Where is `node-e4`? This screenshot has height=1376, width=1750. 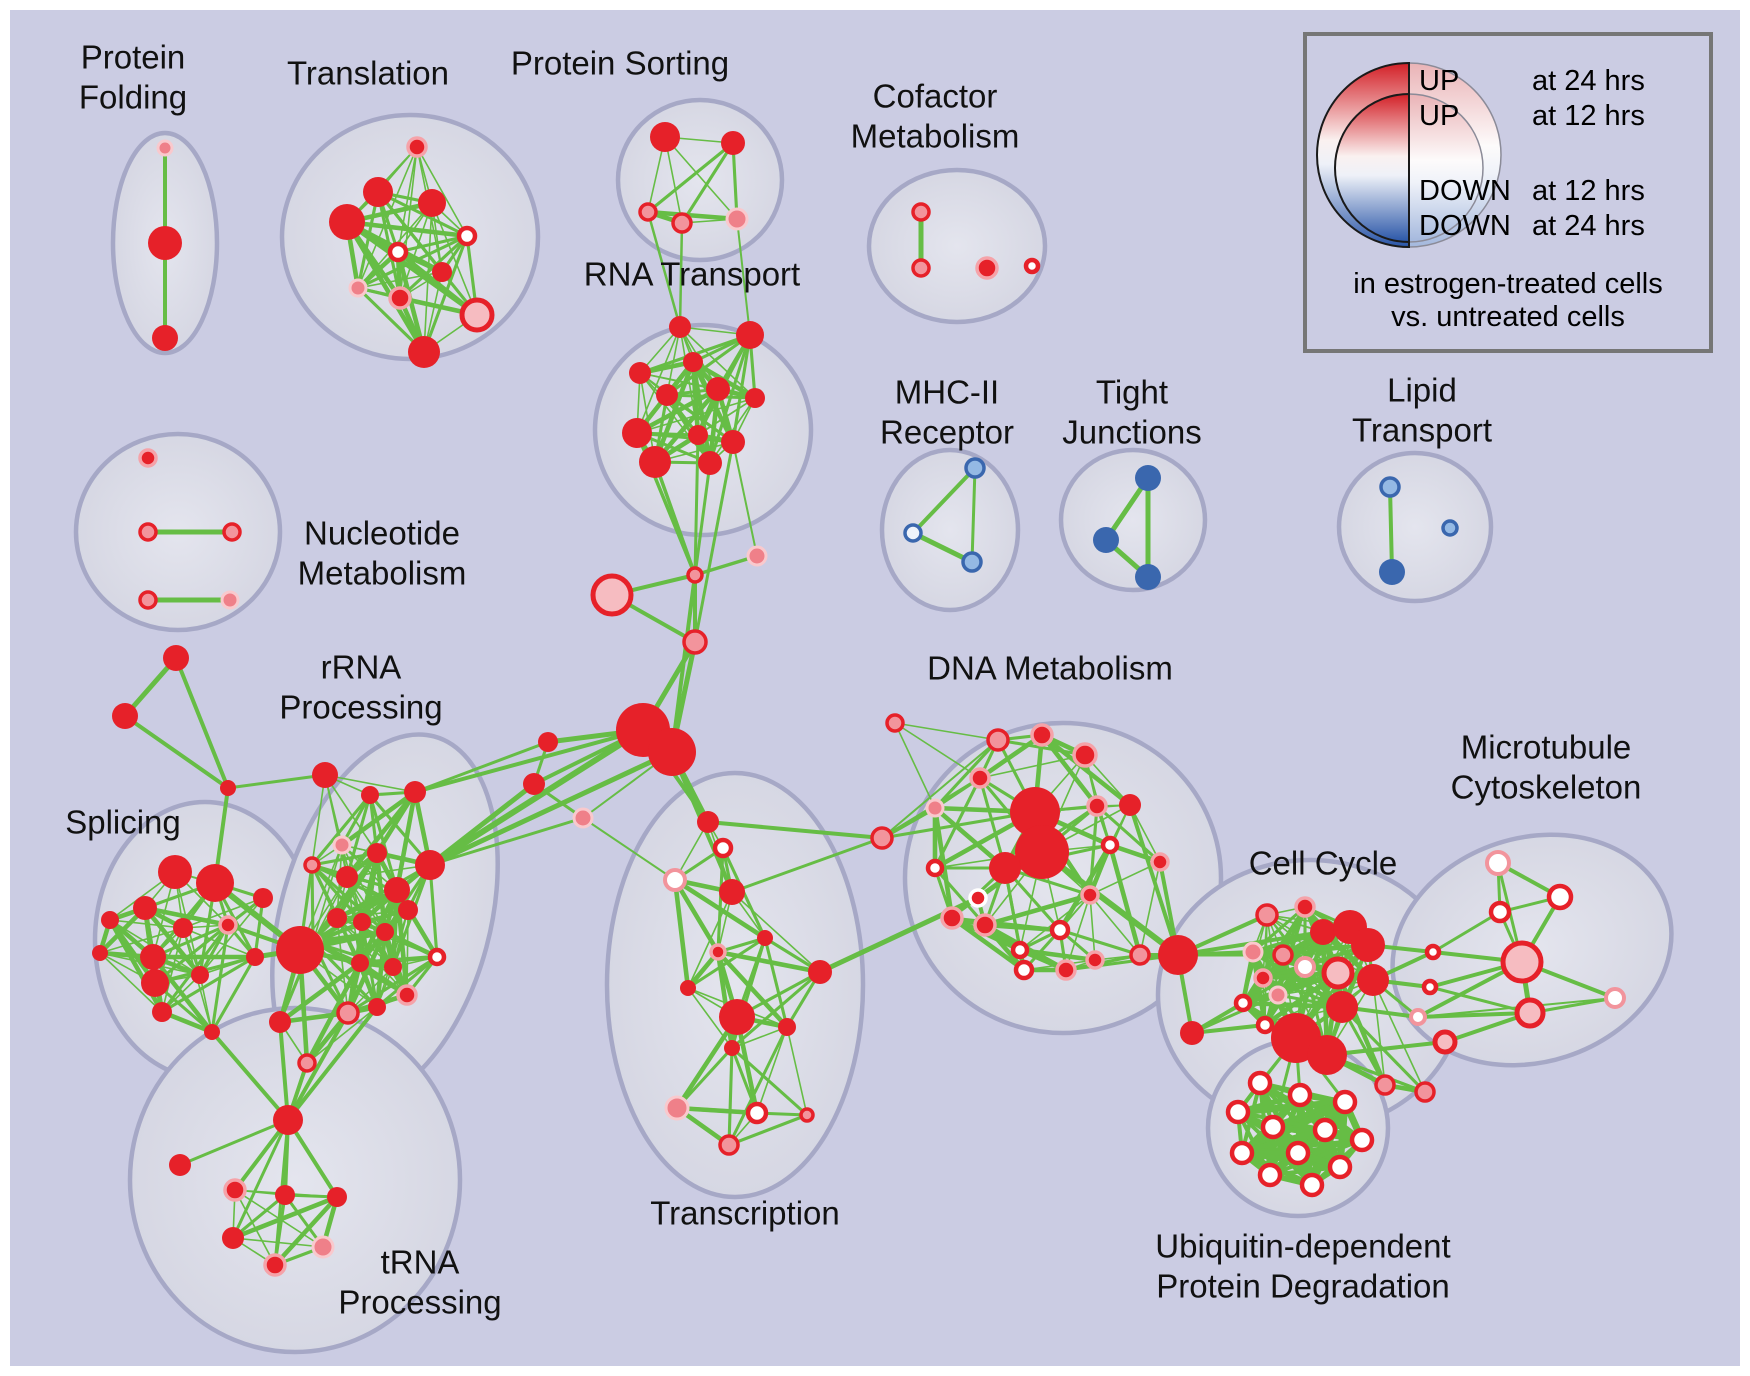 node-e4 is located at coordinates (233, 1238).